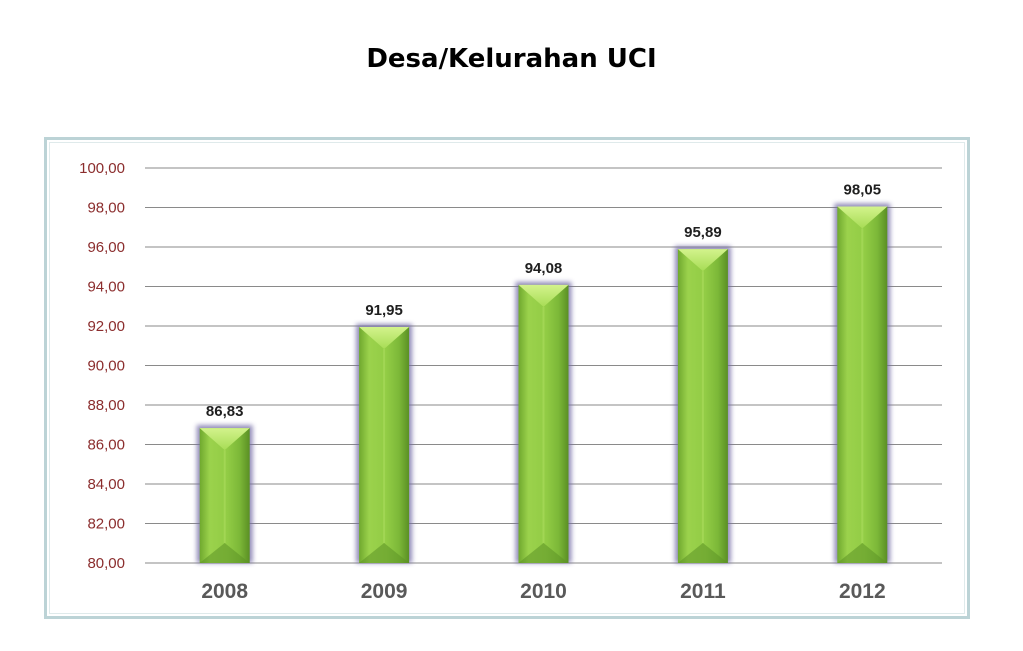  I want to click on x-tick-label: 2011, so click(703, 591).